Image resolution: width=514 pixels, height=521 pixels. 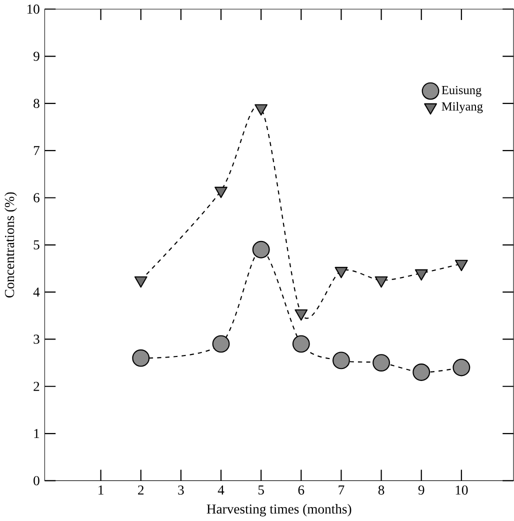 What do you see at coordinates (37, 151) in the screenshot?
I see `y-tick-label: 7` at bounding box center [37, 151].